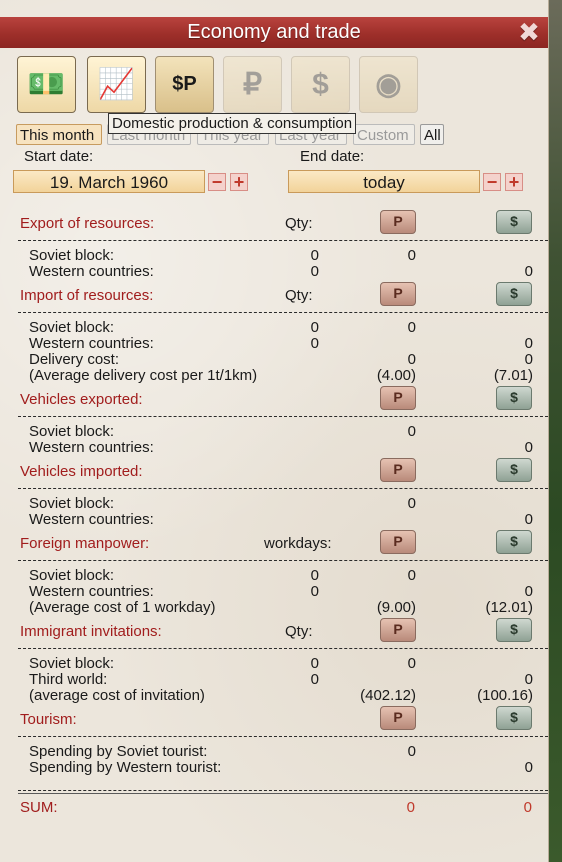 The image size is (562, 862). Describe the element at coordinates (48, 719) in the screenshot. I see `section-title: Tourism:` at that location.